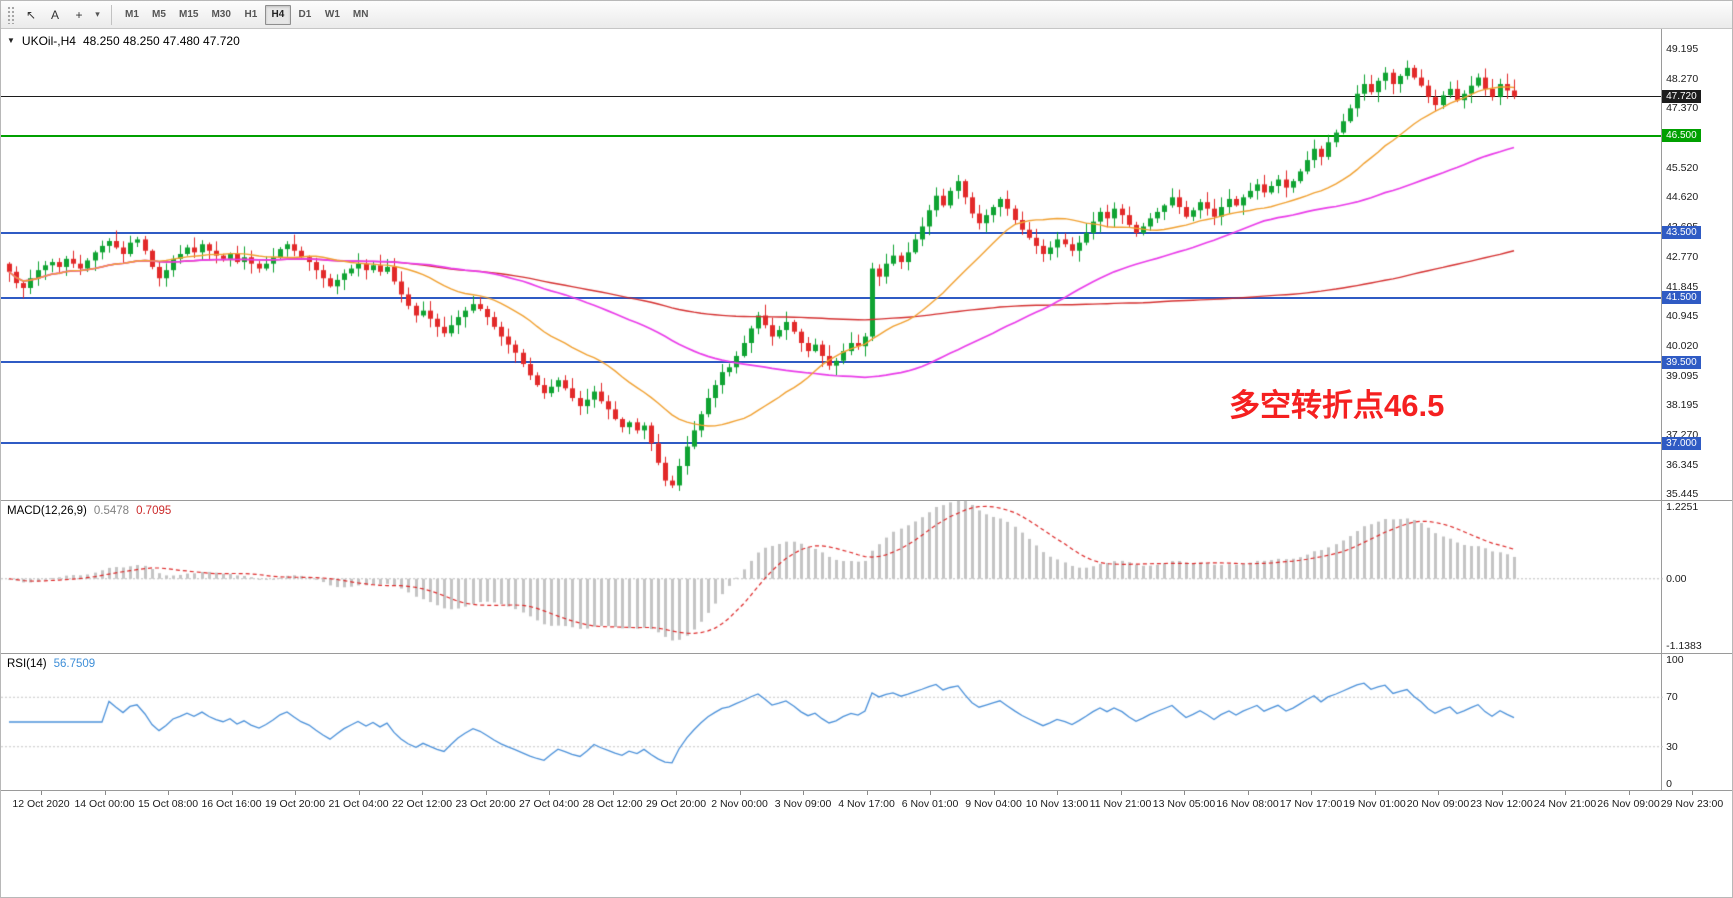 Image resolution: width=1733 pixels, height=898 pixels. I want to click on price-badge-43.500: 43.500, so click(1681, 233).